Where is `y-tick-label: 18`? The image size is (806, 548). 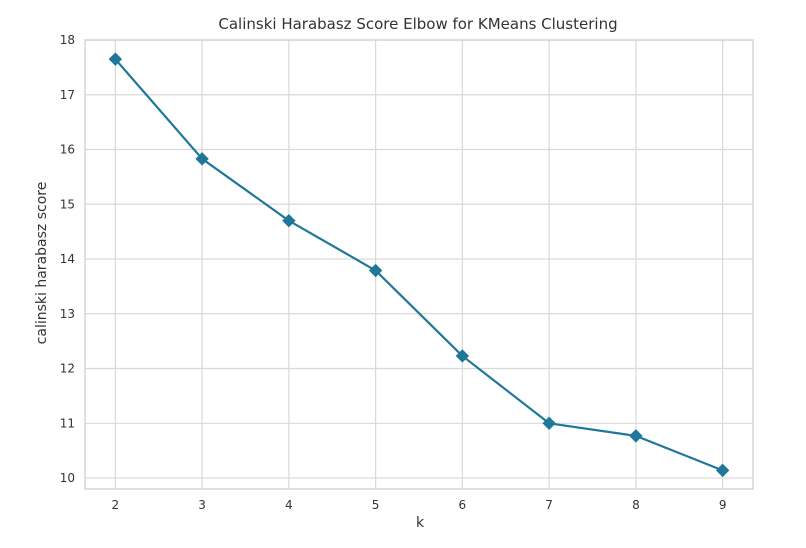
y-tick-label: 18 is located at coordinates (67, 40).